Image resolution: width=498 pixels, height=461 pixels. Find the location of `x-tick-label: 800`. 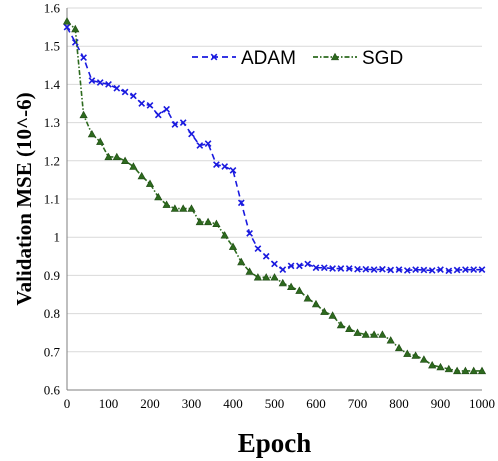

x-tick-label: 800 is located at coordinates (399, 403).